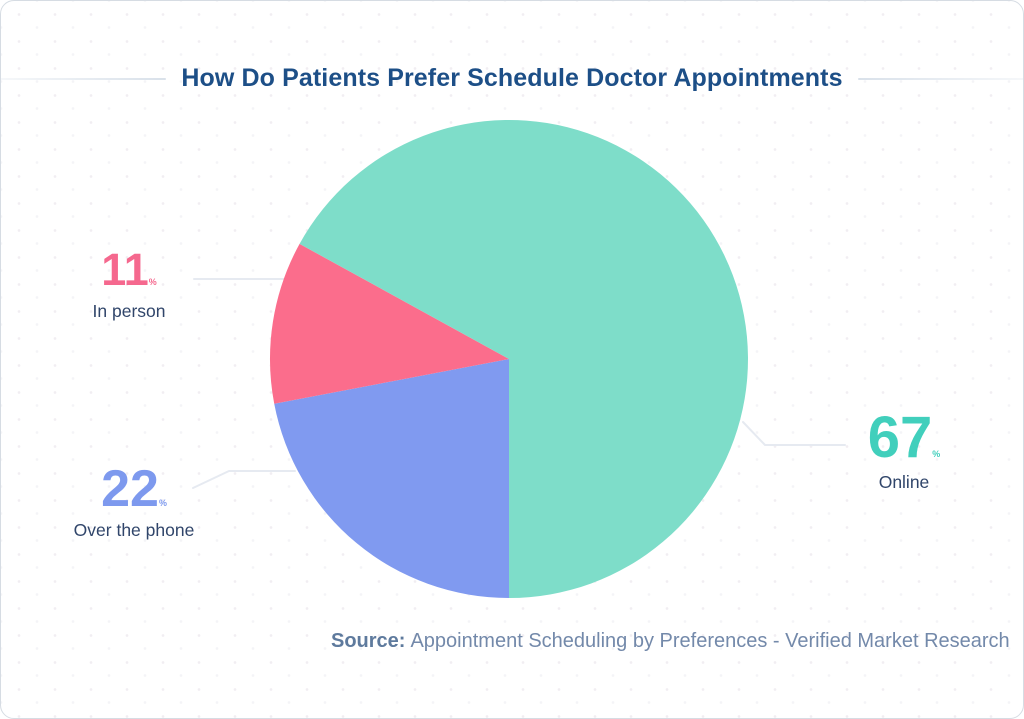  Describe the element at coordinates (794, 433) in the screenshot. I see `leader-line-online` at that location.